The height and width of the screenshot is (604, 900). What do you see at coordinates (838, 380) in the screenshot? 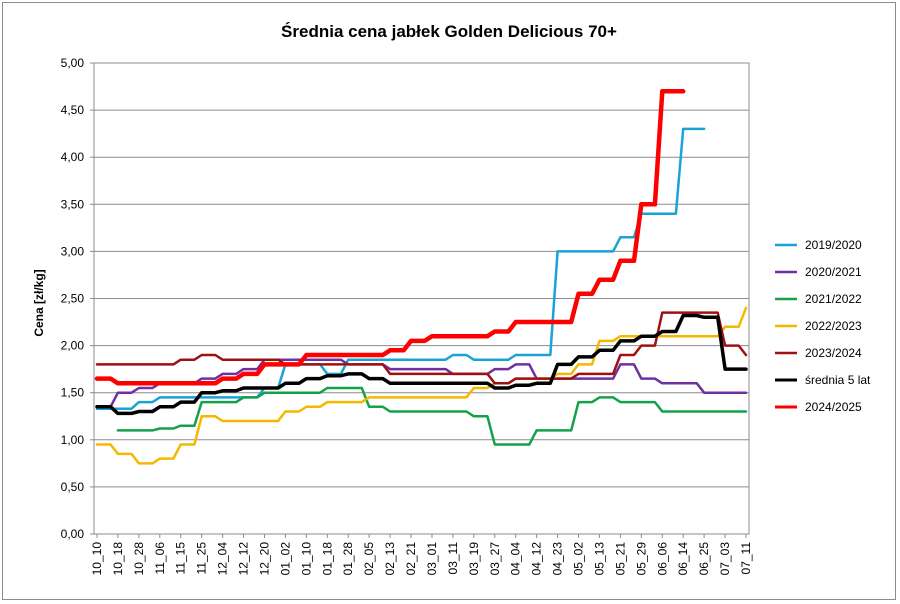
I see `legend-label--rednia-5-lat: średnia 5 lat` at bounding box center [838, 380].